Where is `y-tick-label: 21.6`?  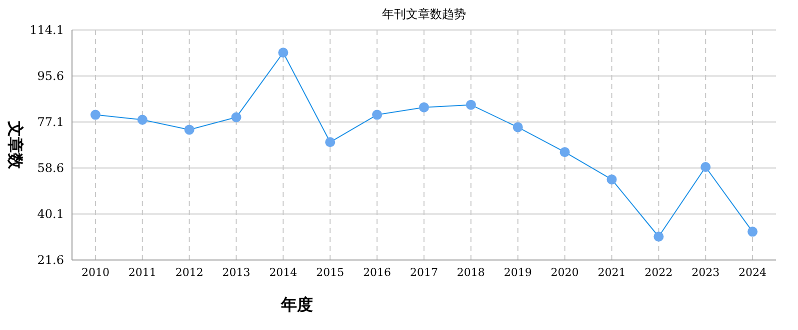 y-tick-label: 21.6 is located at coordinates (50, 260).